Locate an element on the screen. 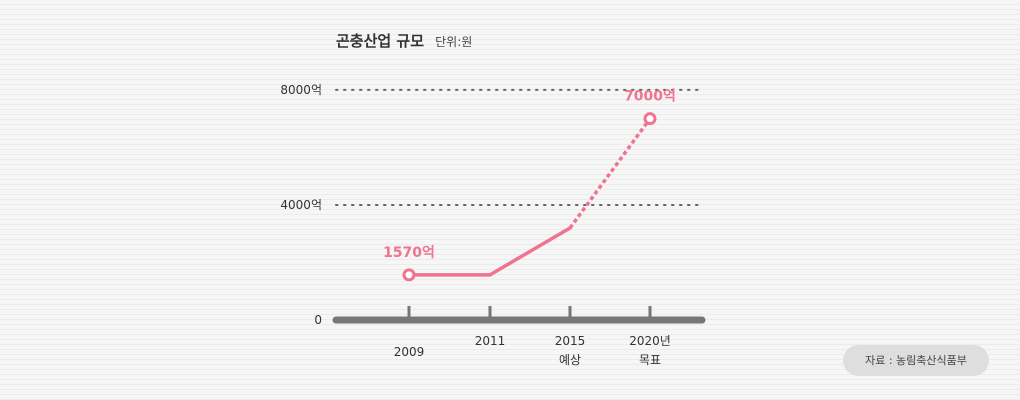 The image size is (1020, 400). y-tick-label: 8000억 is located at coordinates (301, 90).